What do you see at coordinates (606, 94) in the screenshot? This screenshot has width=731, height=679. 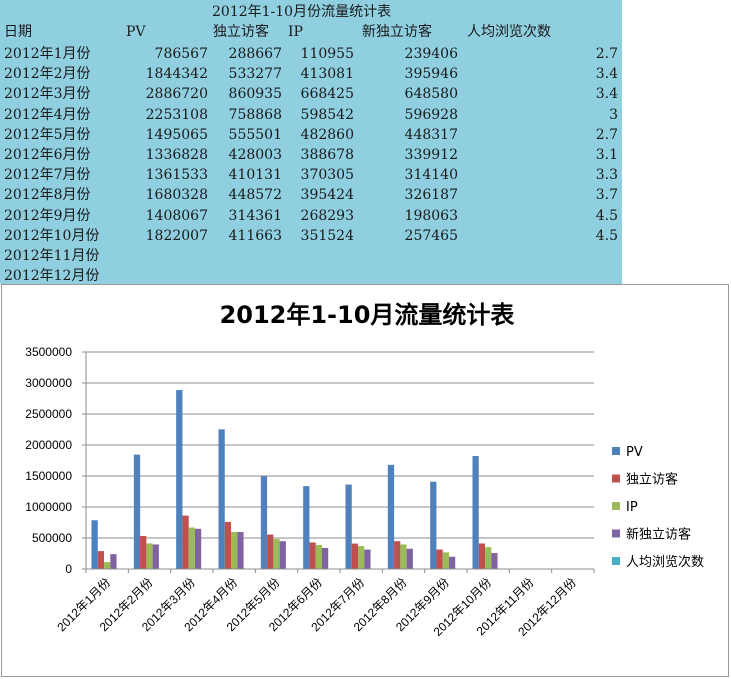 I see `table-cell: 3.4` at bounding box center [606, 94].